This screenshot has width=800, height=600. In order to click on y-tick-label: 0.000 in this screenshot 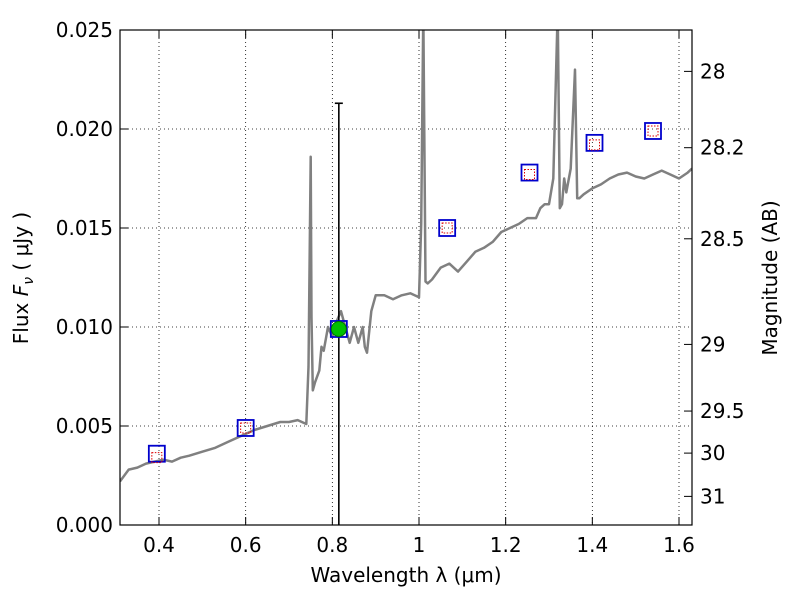, I will do `click(84, 525)`.